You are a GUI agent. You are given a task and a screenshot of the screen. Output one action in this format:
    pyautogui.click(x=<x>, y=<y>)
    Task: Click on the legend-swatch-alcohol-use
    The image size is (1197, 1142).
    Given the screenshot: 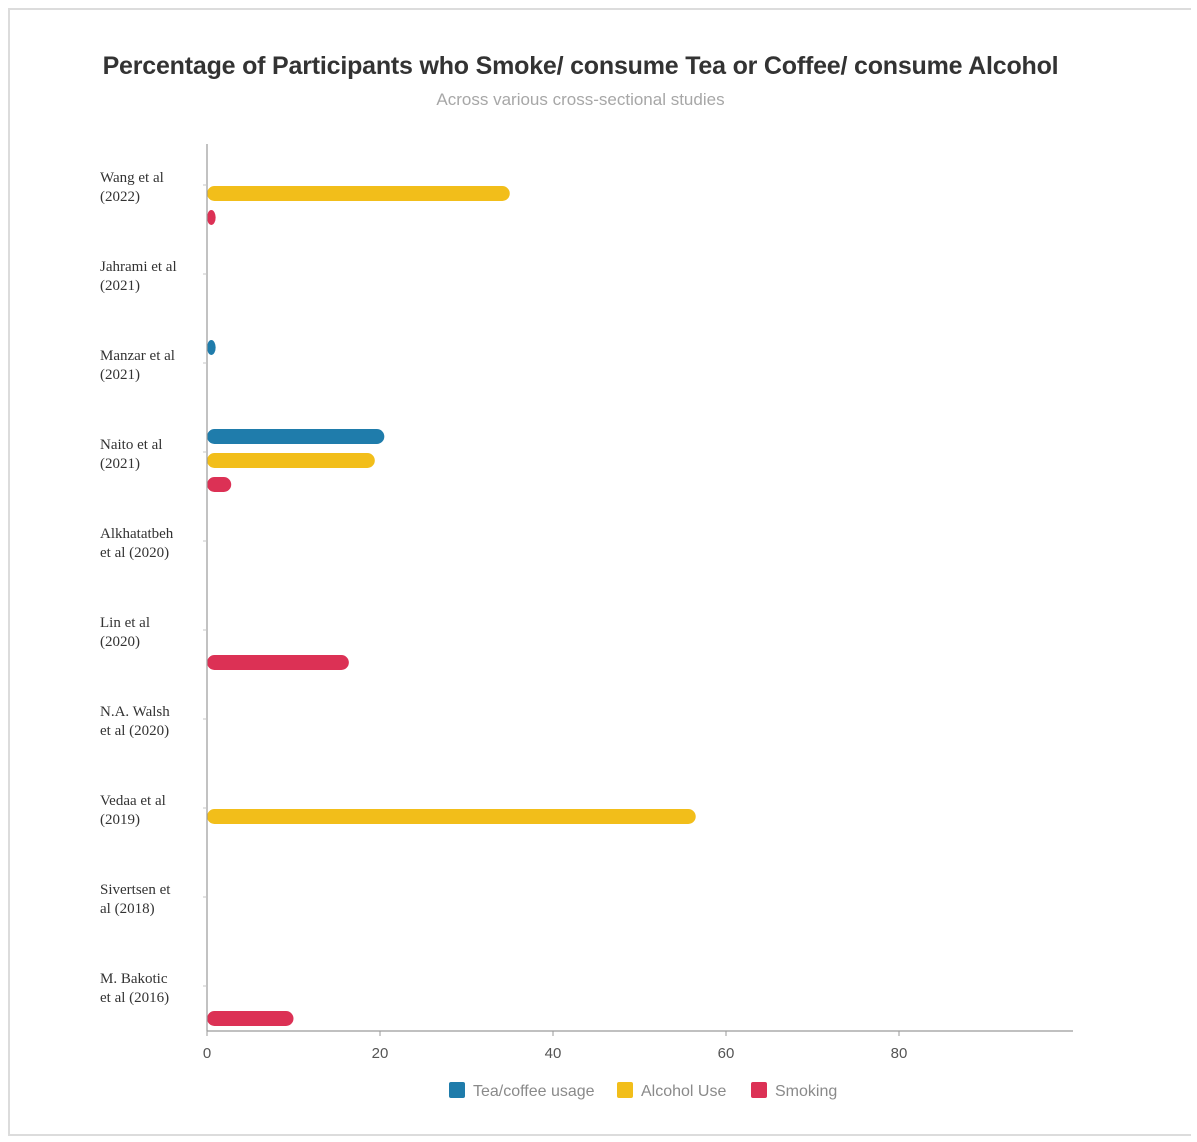 What is the action you would take?
    pyautogui.click(x=625, y=1090)
    